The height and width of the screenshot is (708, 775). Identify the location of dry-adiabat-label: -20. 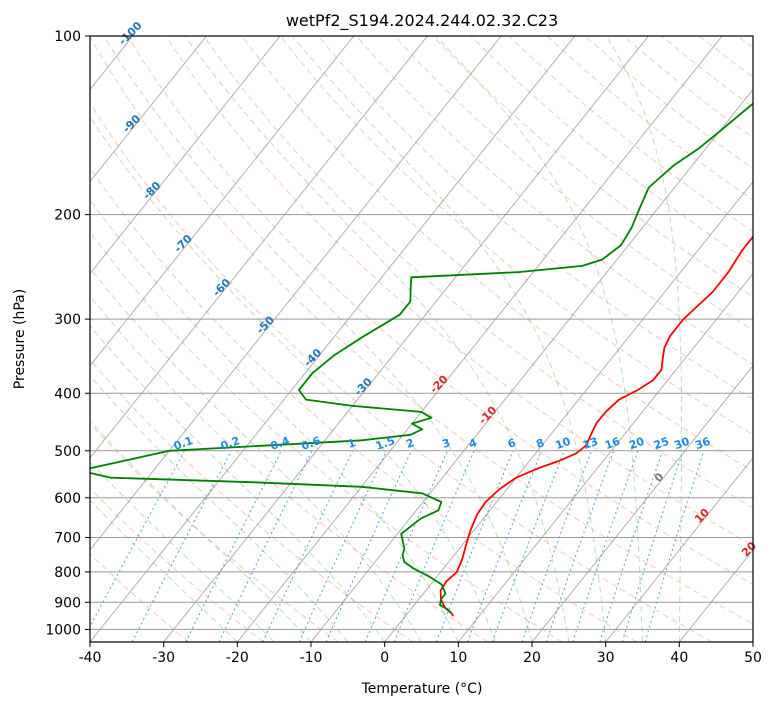
(438, 383).